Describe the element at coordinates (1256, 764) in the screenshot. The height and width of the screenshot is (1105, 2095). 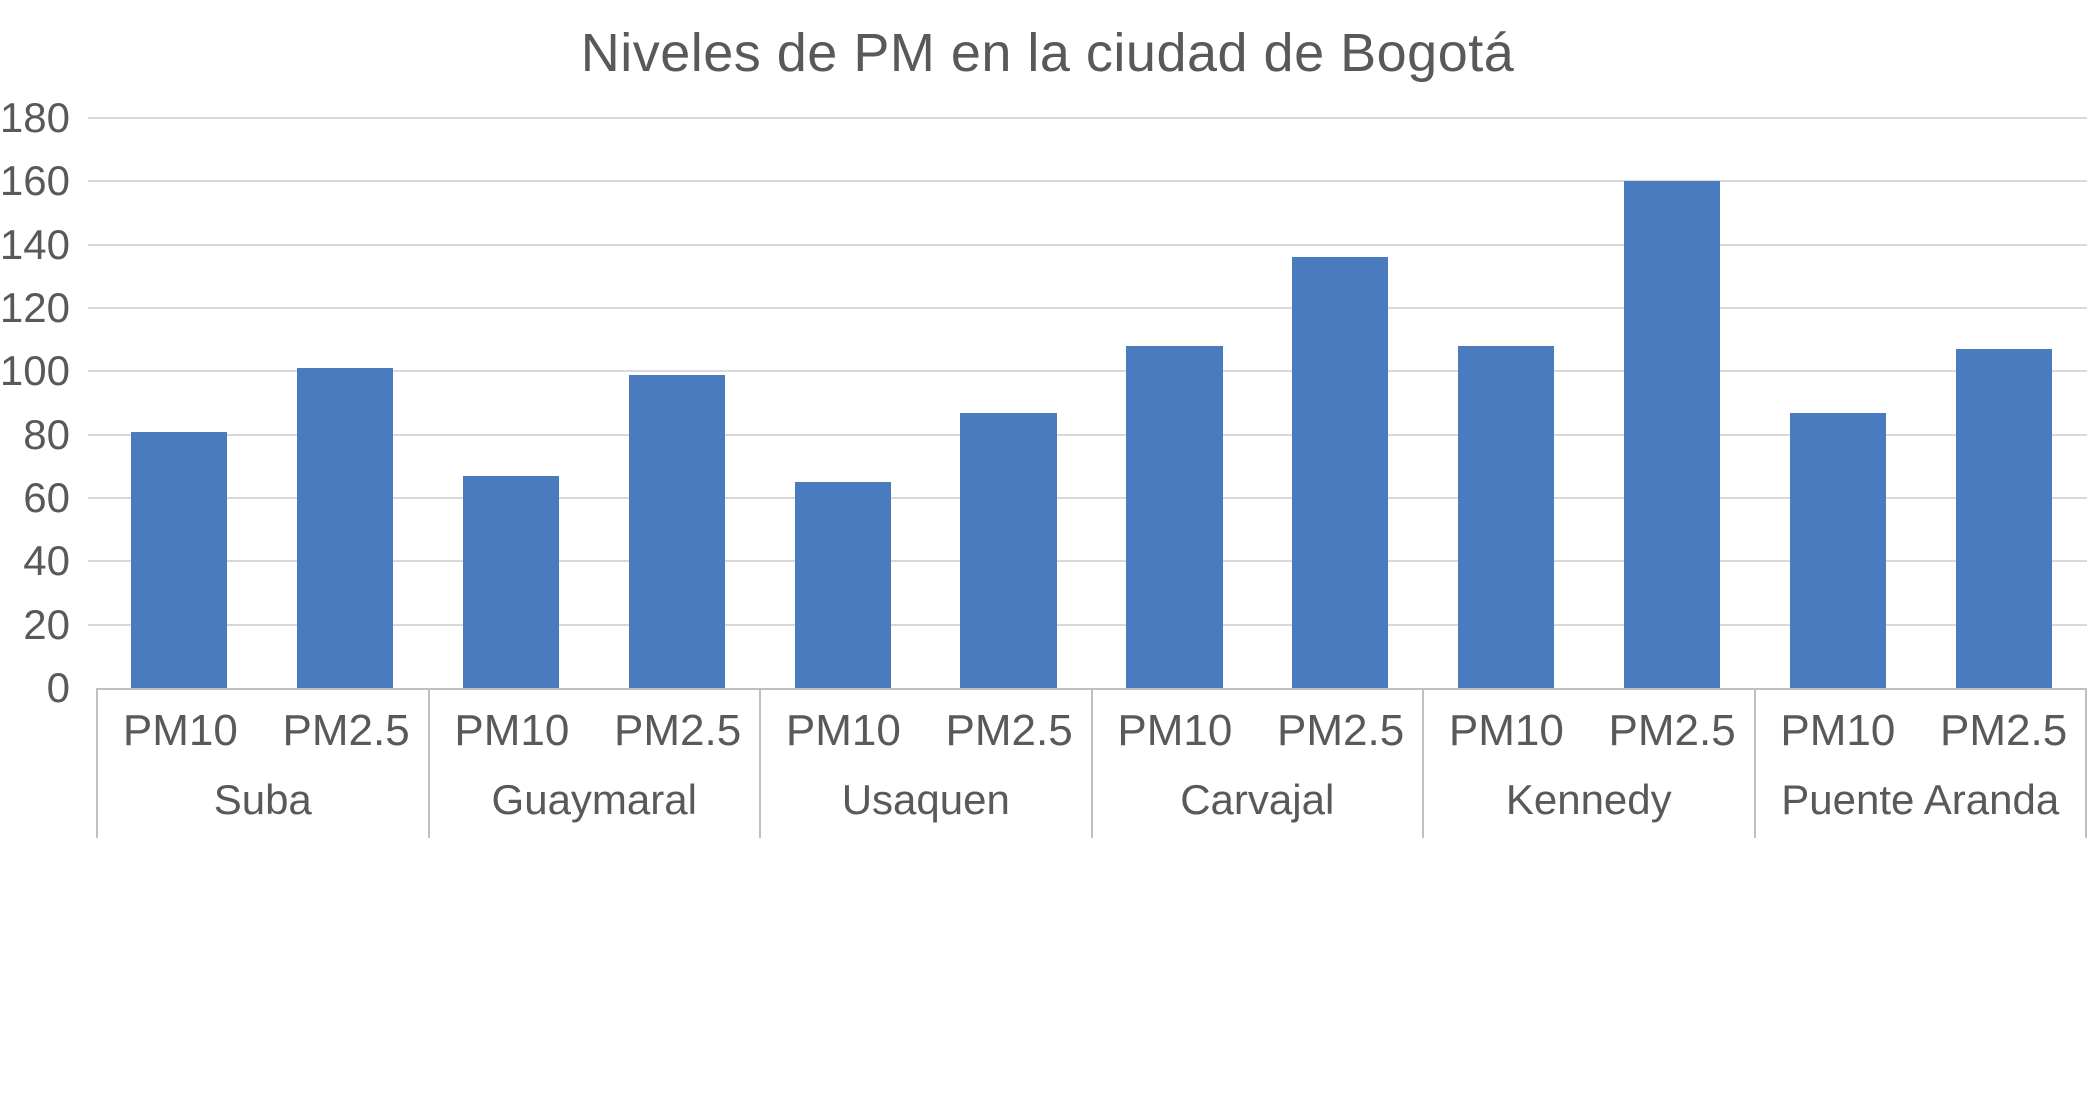
I see `x-axis-group-carvajal: PM10 PM2.5 Carvajal` at that location.